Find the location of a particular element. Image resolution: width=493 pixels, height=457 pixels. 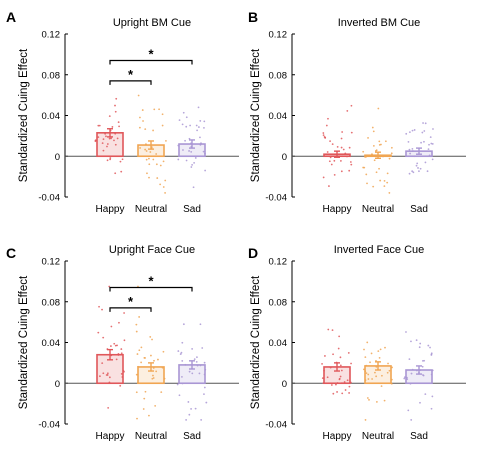

chart-title: Upright BM Cue is located at coordinates (152, 23).